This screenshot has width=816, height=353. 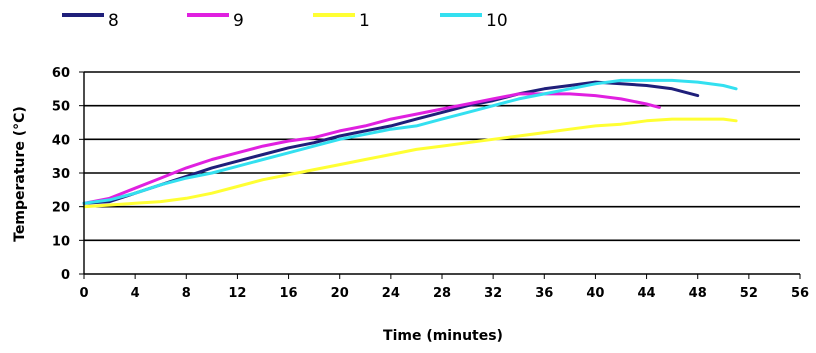 I want to click on x-tick-label: 56, so click(x=800, y=293).